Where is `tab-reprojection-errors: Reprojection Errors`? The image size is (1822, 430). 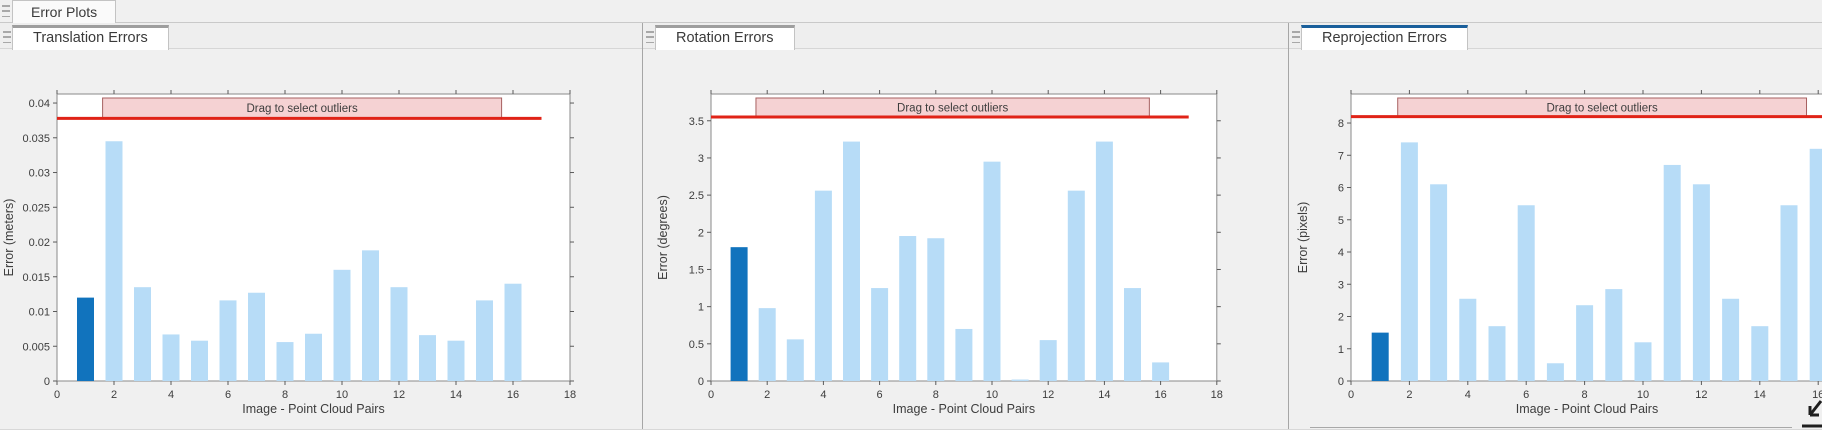
tab-reprojection-errors: Reprojection Errors is located at coordinates (1384, 37).